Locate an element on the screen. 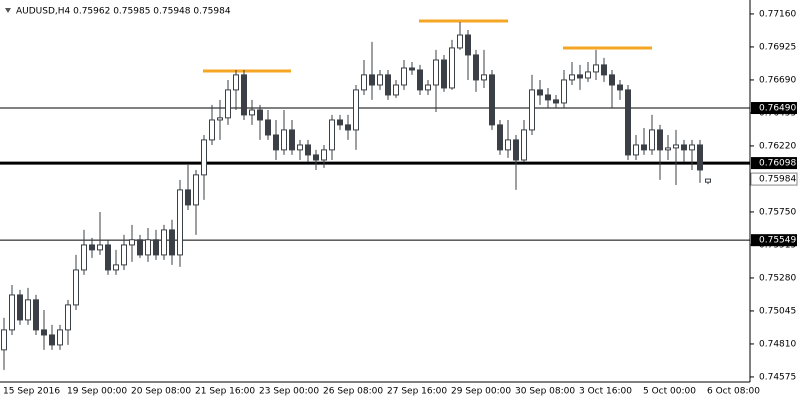 This screenshot has height=400, width=800. y-tick-label: 0.74575 is located at coordinates (777, 377).